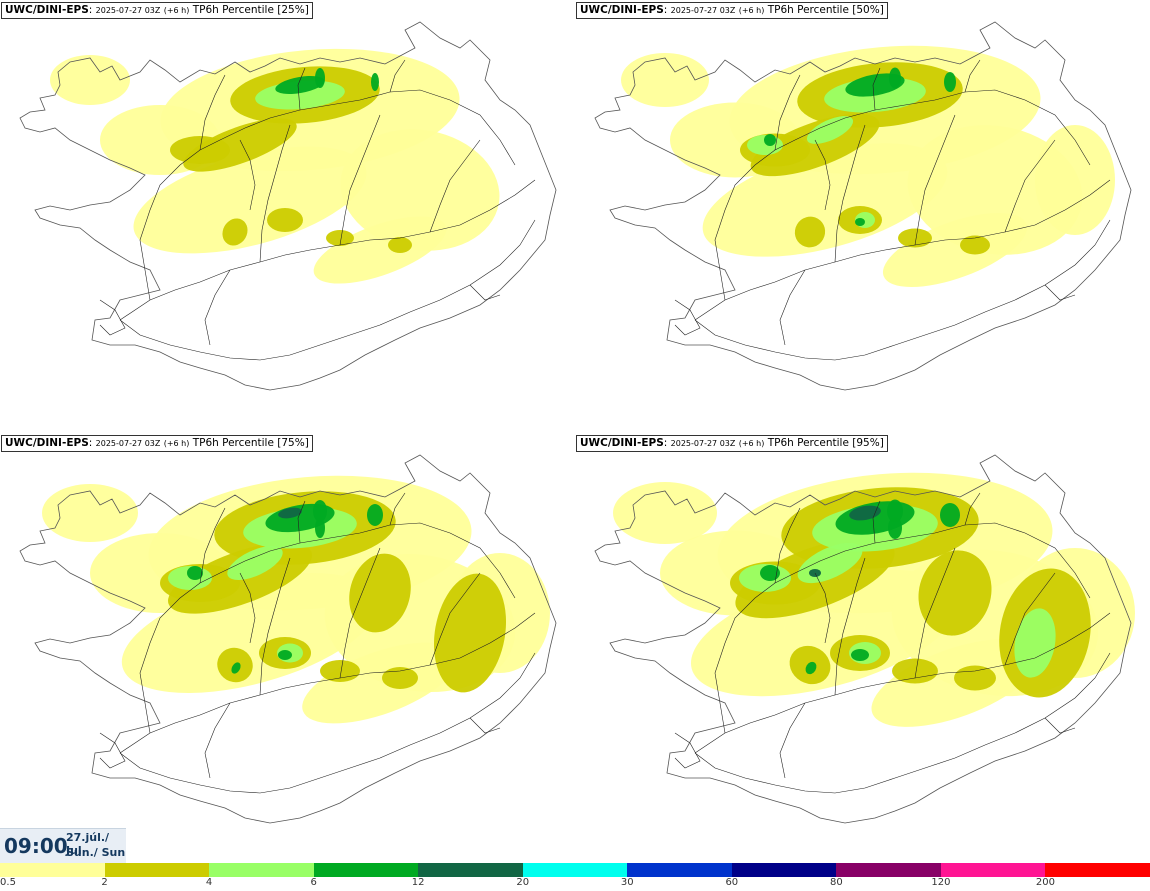  What do you see at coordinates (88, 844) in the screenshot?
I see `valid-date: 27.júl./ Jul` at bounding box center [88, 844].